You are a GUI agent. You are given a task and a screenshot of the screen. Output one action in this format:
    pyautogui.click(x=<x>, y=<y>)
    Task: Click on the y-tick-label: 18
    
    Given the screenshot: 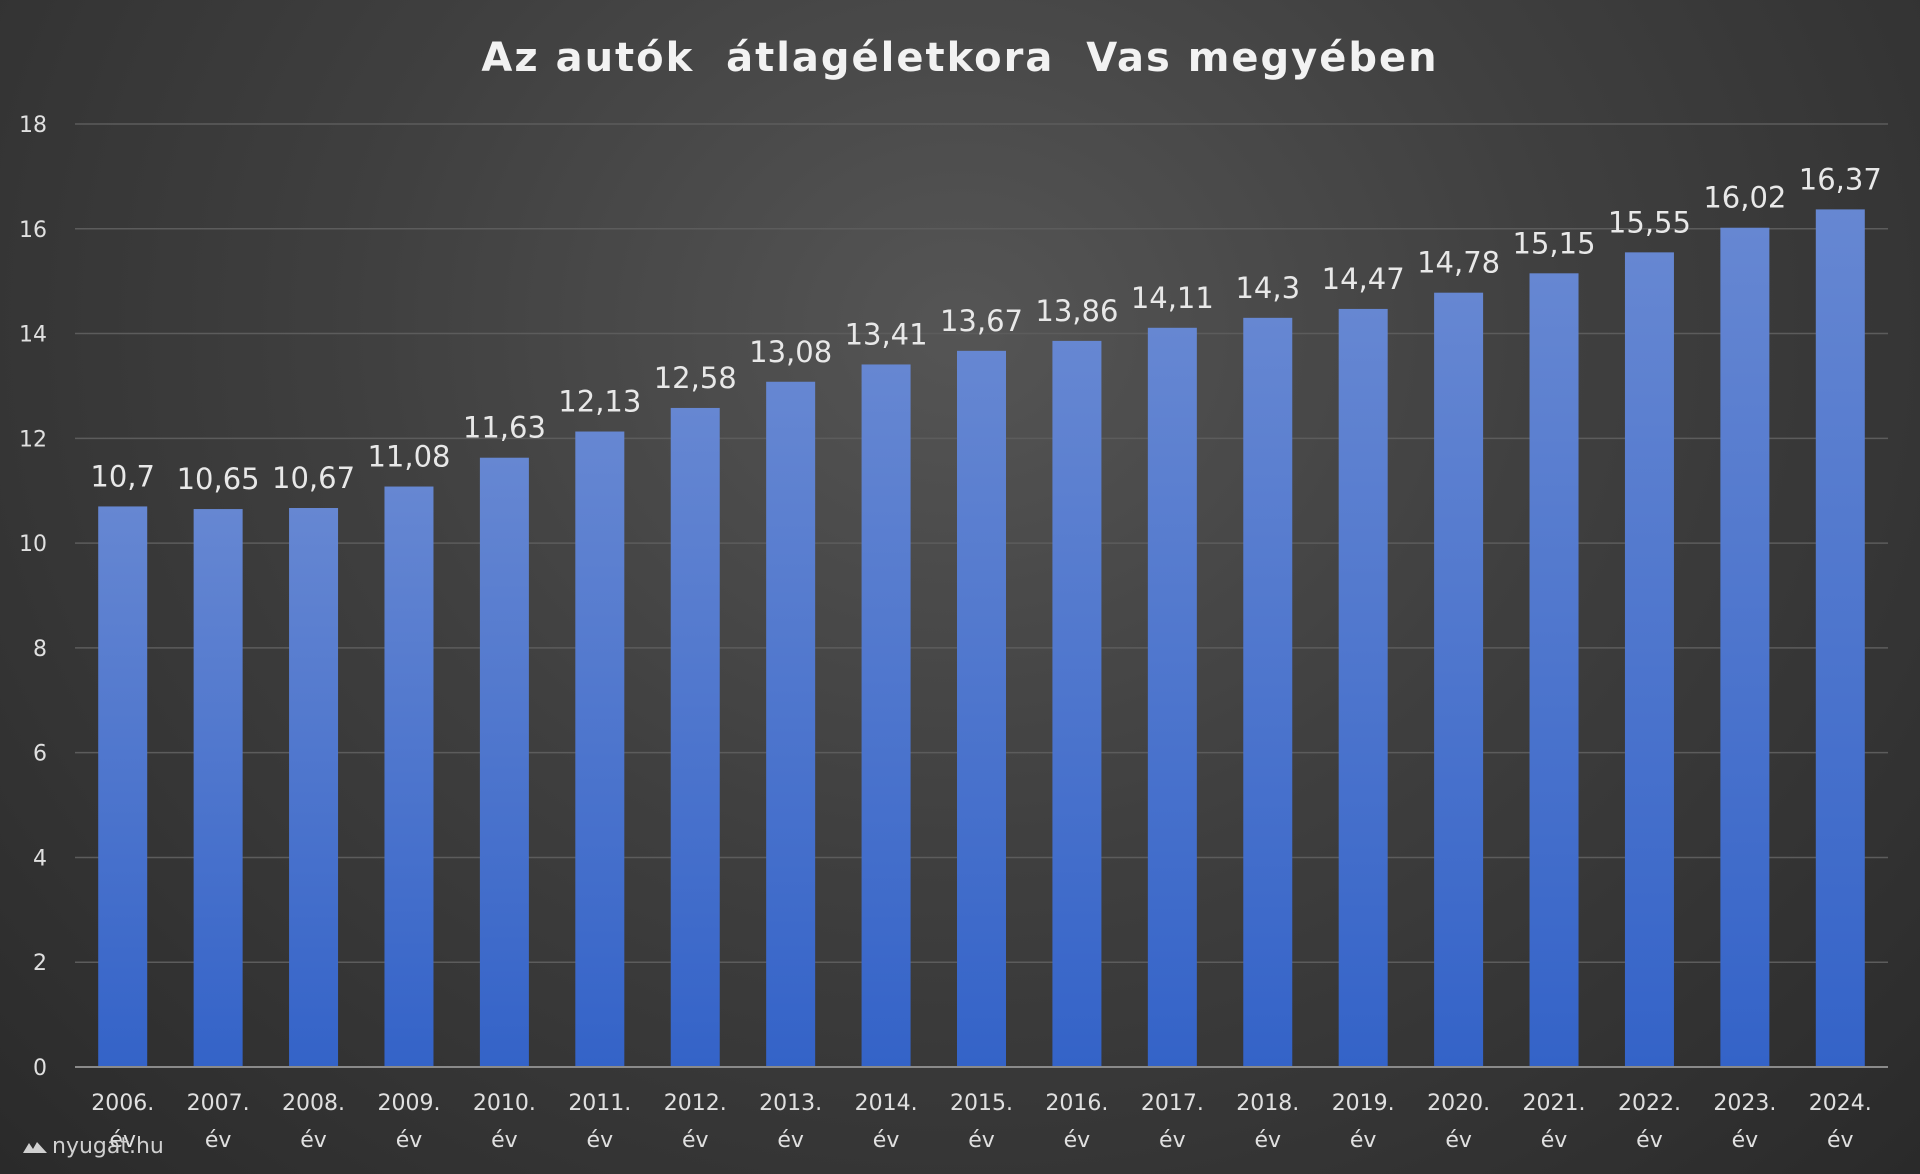 What is the action you would take?
    pyautogui.click(x=33, y=125)
    